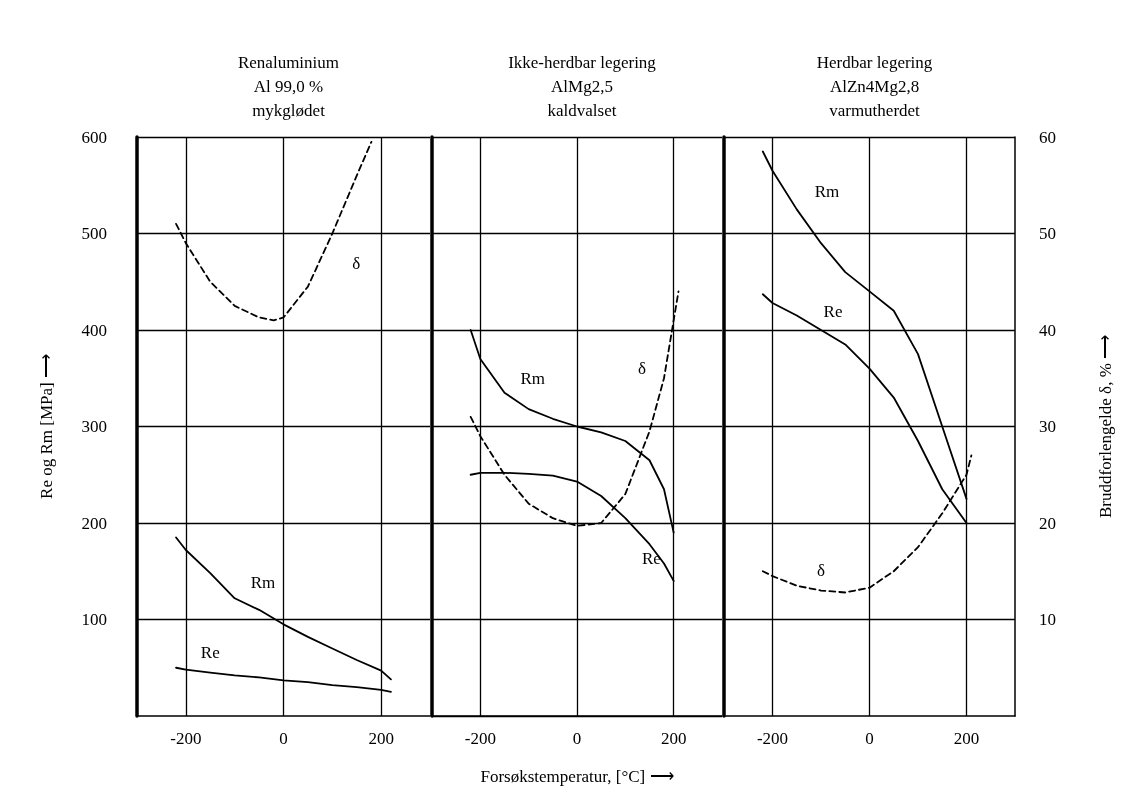 The height and width of the screenshot is (805, 1129). I want to click on x-axis-title: Forsøkstemperatur, [°C] ⟶, so click(577, 776).